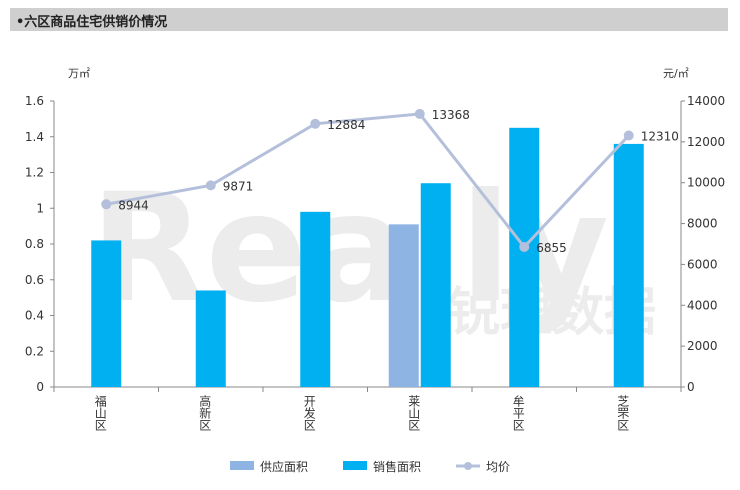 The image size is (740, 490). I want to click on price-data-label: 13368, so click(451, 115).